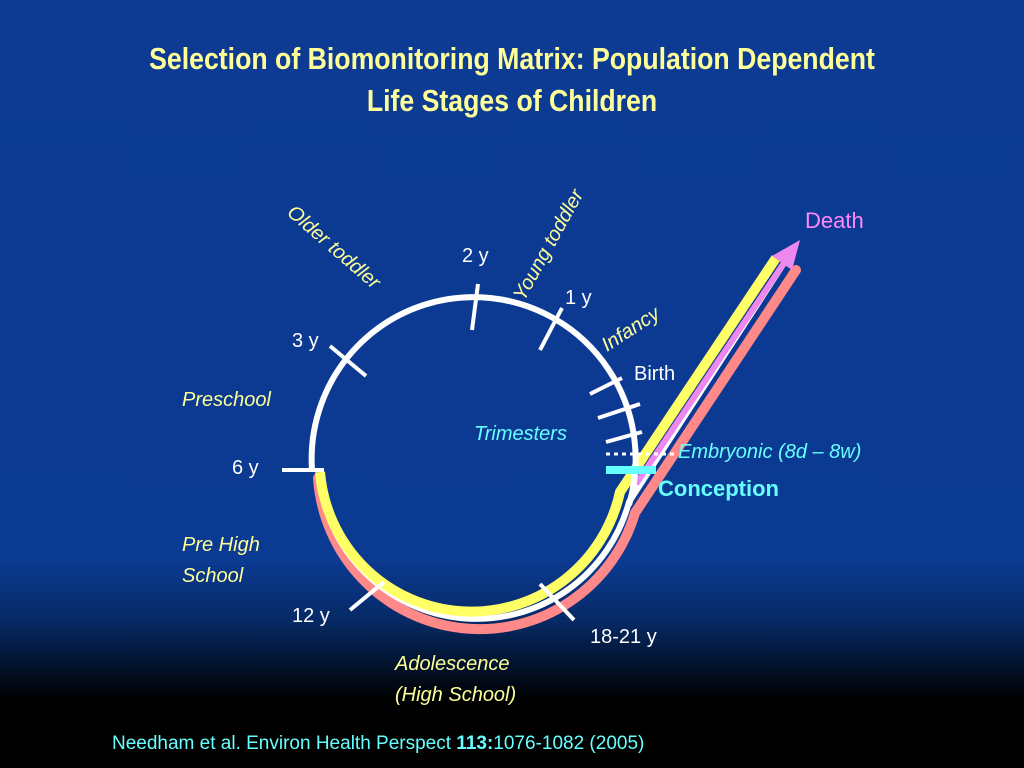 The height and width of the screenshot is (768, 1024). Describe the element at coordinates (334, 247) in the screenshot. I see `label-older-toddler: Older toddler` at that location.